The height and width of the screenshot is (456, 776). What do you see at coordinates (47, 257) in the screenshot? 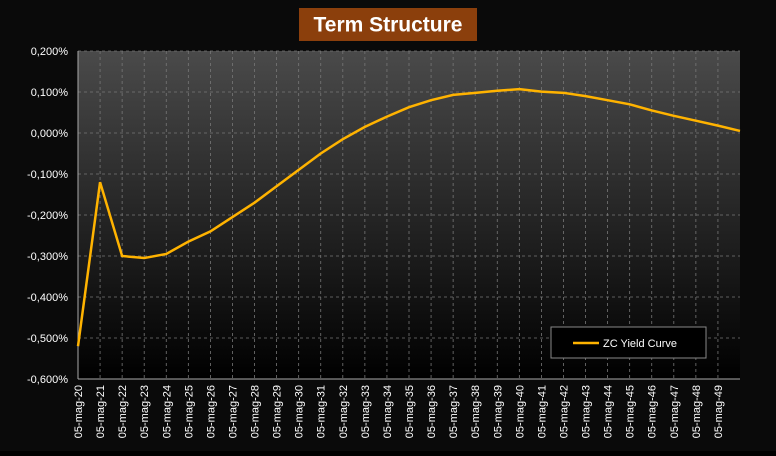
I see `y-tick-label: -0,300%` at bounding box center [47, 257].